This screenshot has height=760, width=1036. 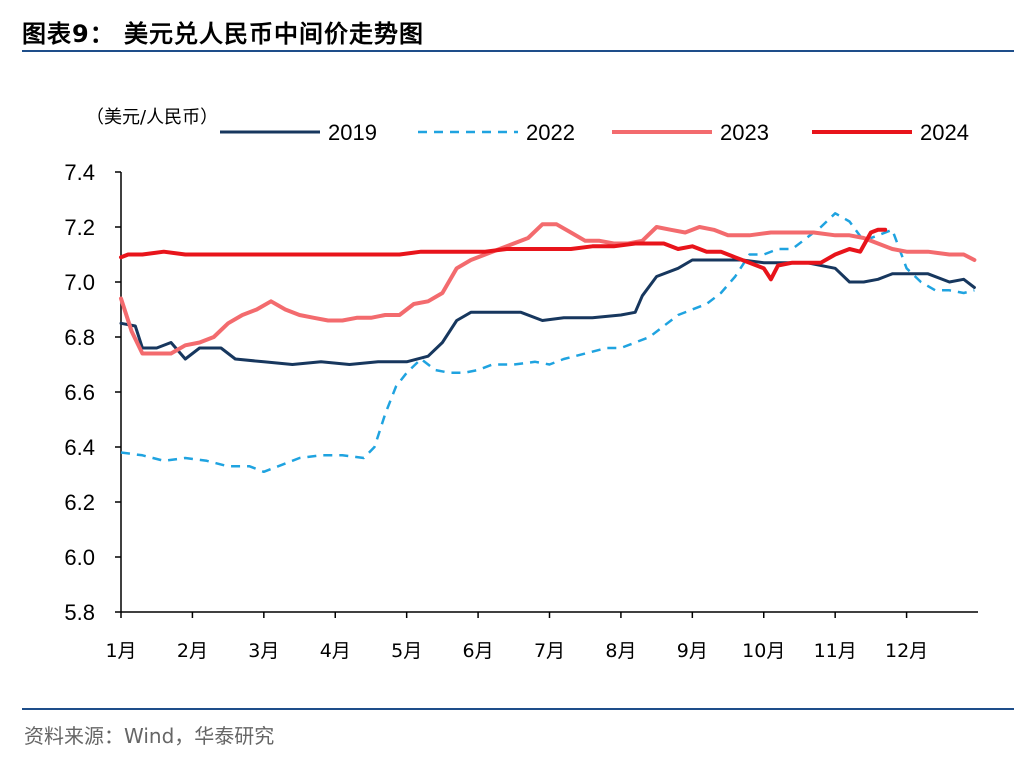 I want to click on y-tick-label: 6.8, so click(x=79, y=337).